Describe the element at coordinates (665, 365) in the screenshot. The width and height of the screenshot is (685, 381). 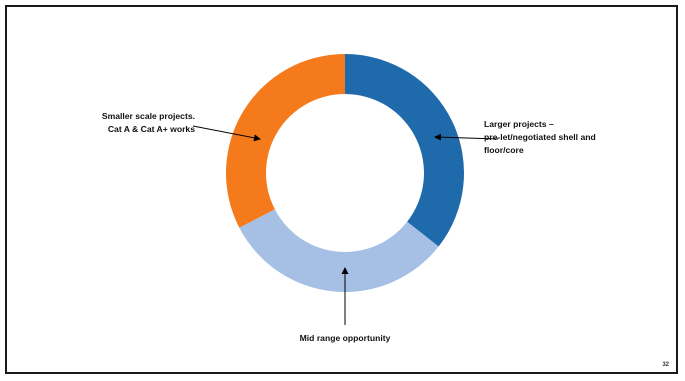
I see `page-number: 32` at that location.